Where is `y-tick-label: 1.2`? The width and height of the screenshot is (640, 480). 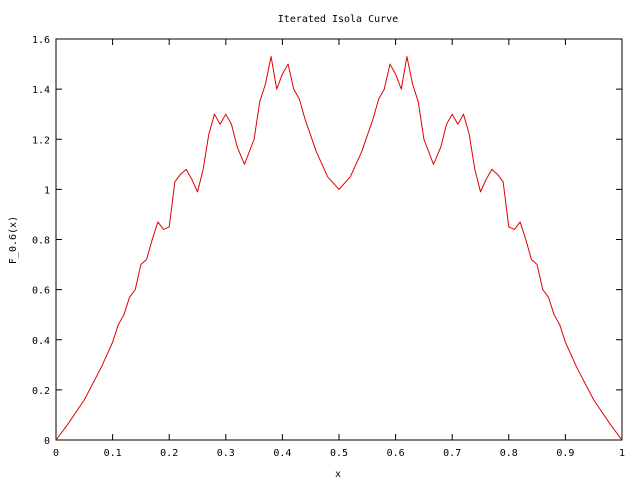
y-tick-label: 1.2 is located at coordinates (41, 140).